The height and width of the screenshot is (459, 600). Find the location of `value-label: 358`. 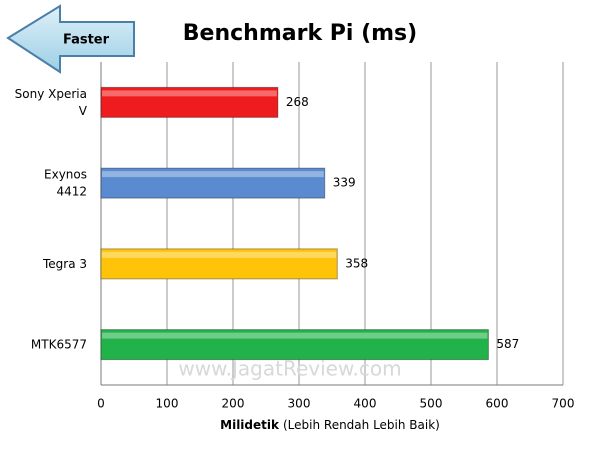

value-label: 358 is located at coordinates (356, 263).